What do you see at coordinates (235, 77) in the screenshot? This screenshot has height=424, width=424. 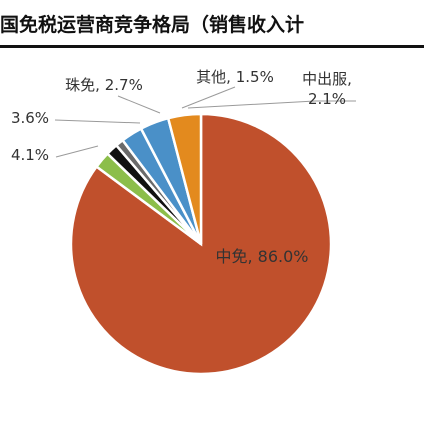 I see `data-label-2: 其他, 1.5%` at bounding box center [235, 77].